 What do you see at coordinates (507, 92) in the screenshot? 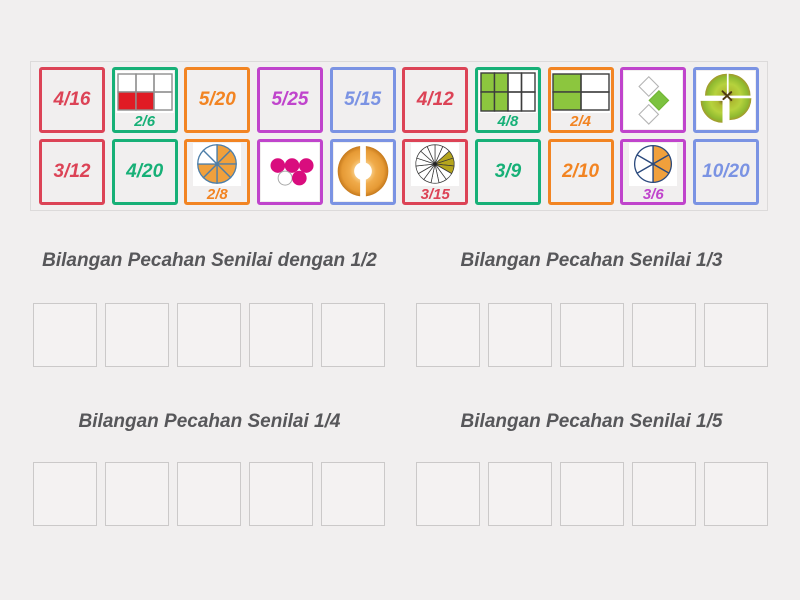
I see `fraction-grid-4of8-icon` at bounding box center [507, 92].